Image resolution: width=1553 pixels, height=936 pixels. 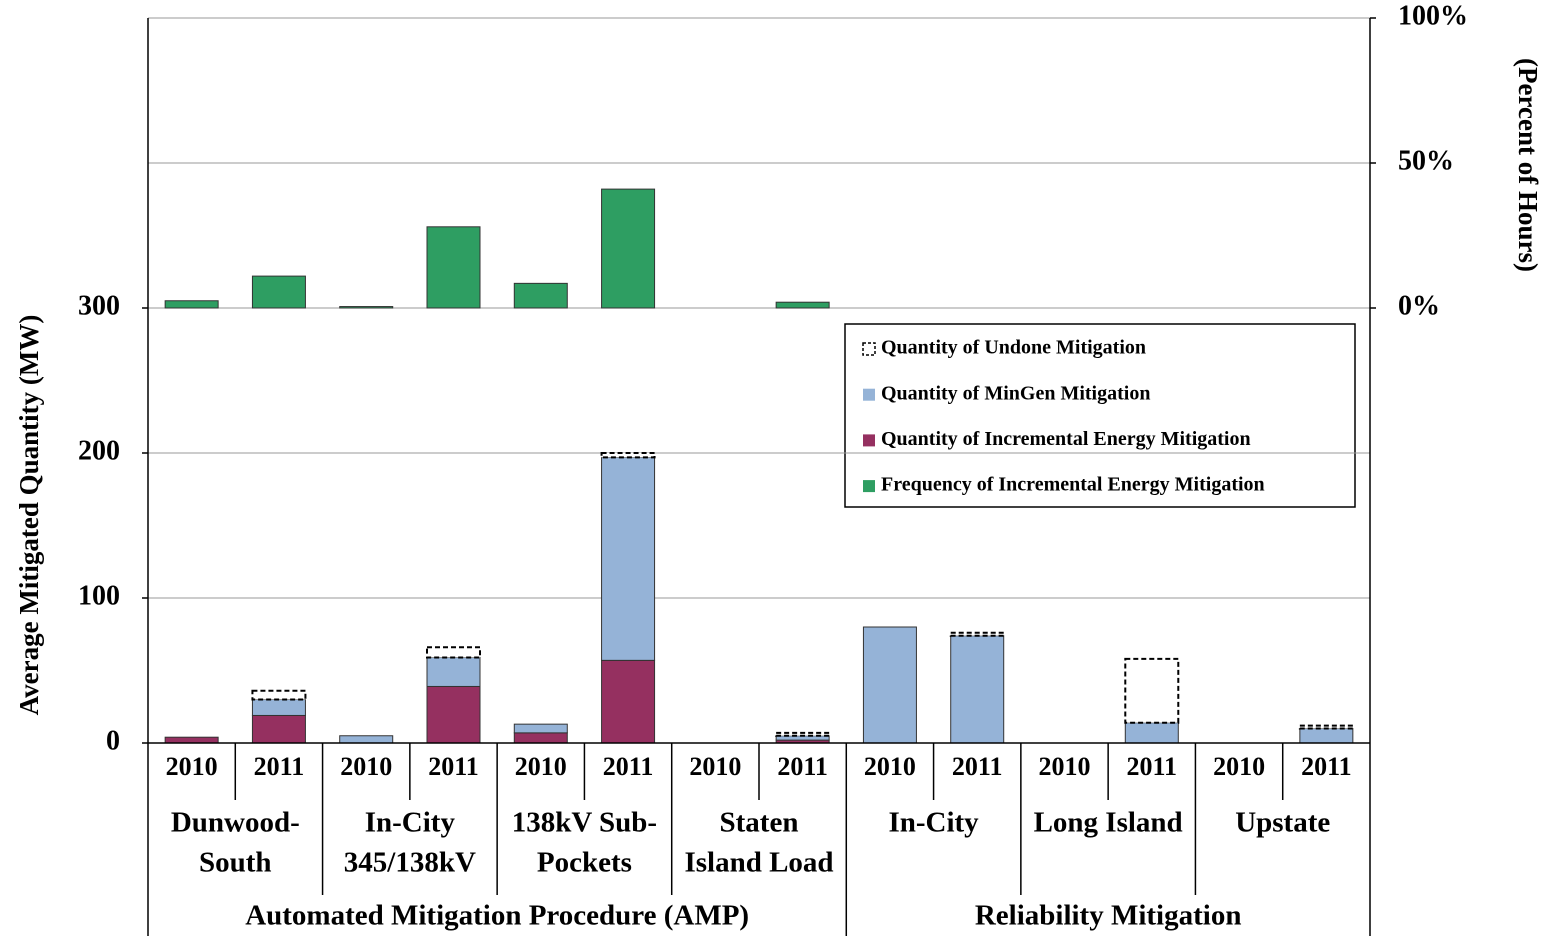 What do you see at coordinates (497, 916) in the screenshot?
I see `super-group-label: Automated Mitigation Procedure (AMP)` at bounding box center [497, 916].